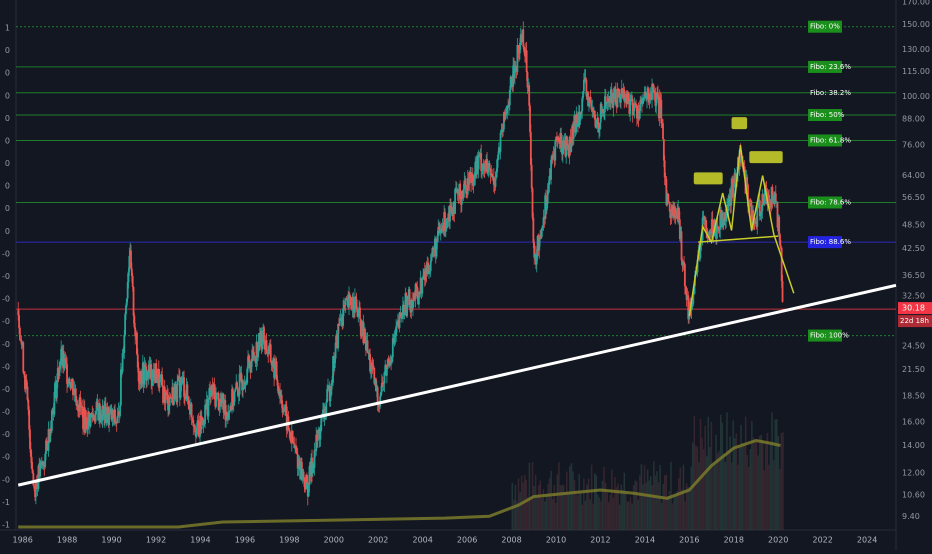 The width and height of the screenshot is (932, 554). I want to click on y-tick-label: 150.00, so click(916, 24).